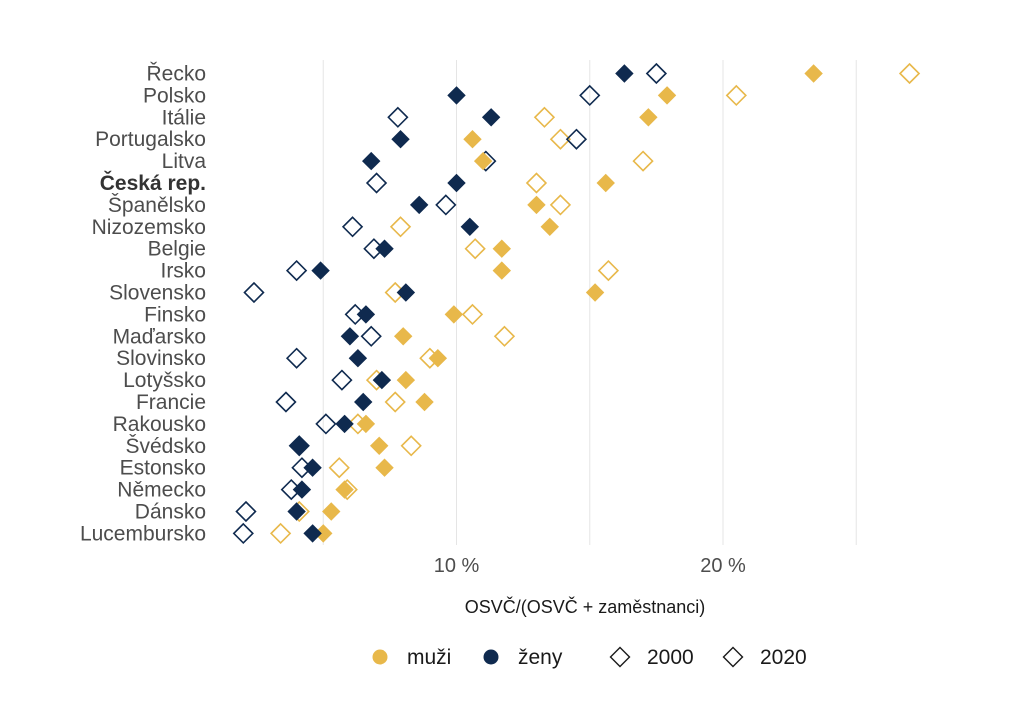 This screenshot has width=1024, height=705. What do you see at coordinates (176, 74) in the screenshot?
I see `category-label: Řecko` at bounding box center [176, 74].